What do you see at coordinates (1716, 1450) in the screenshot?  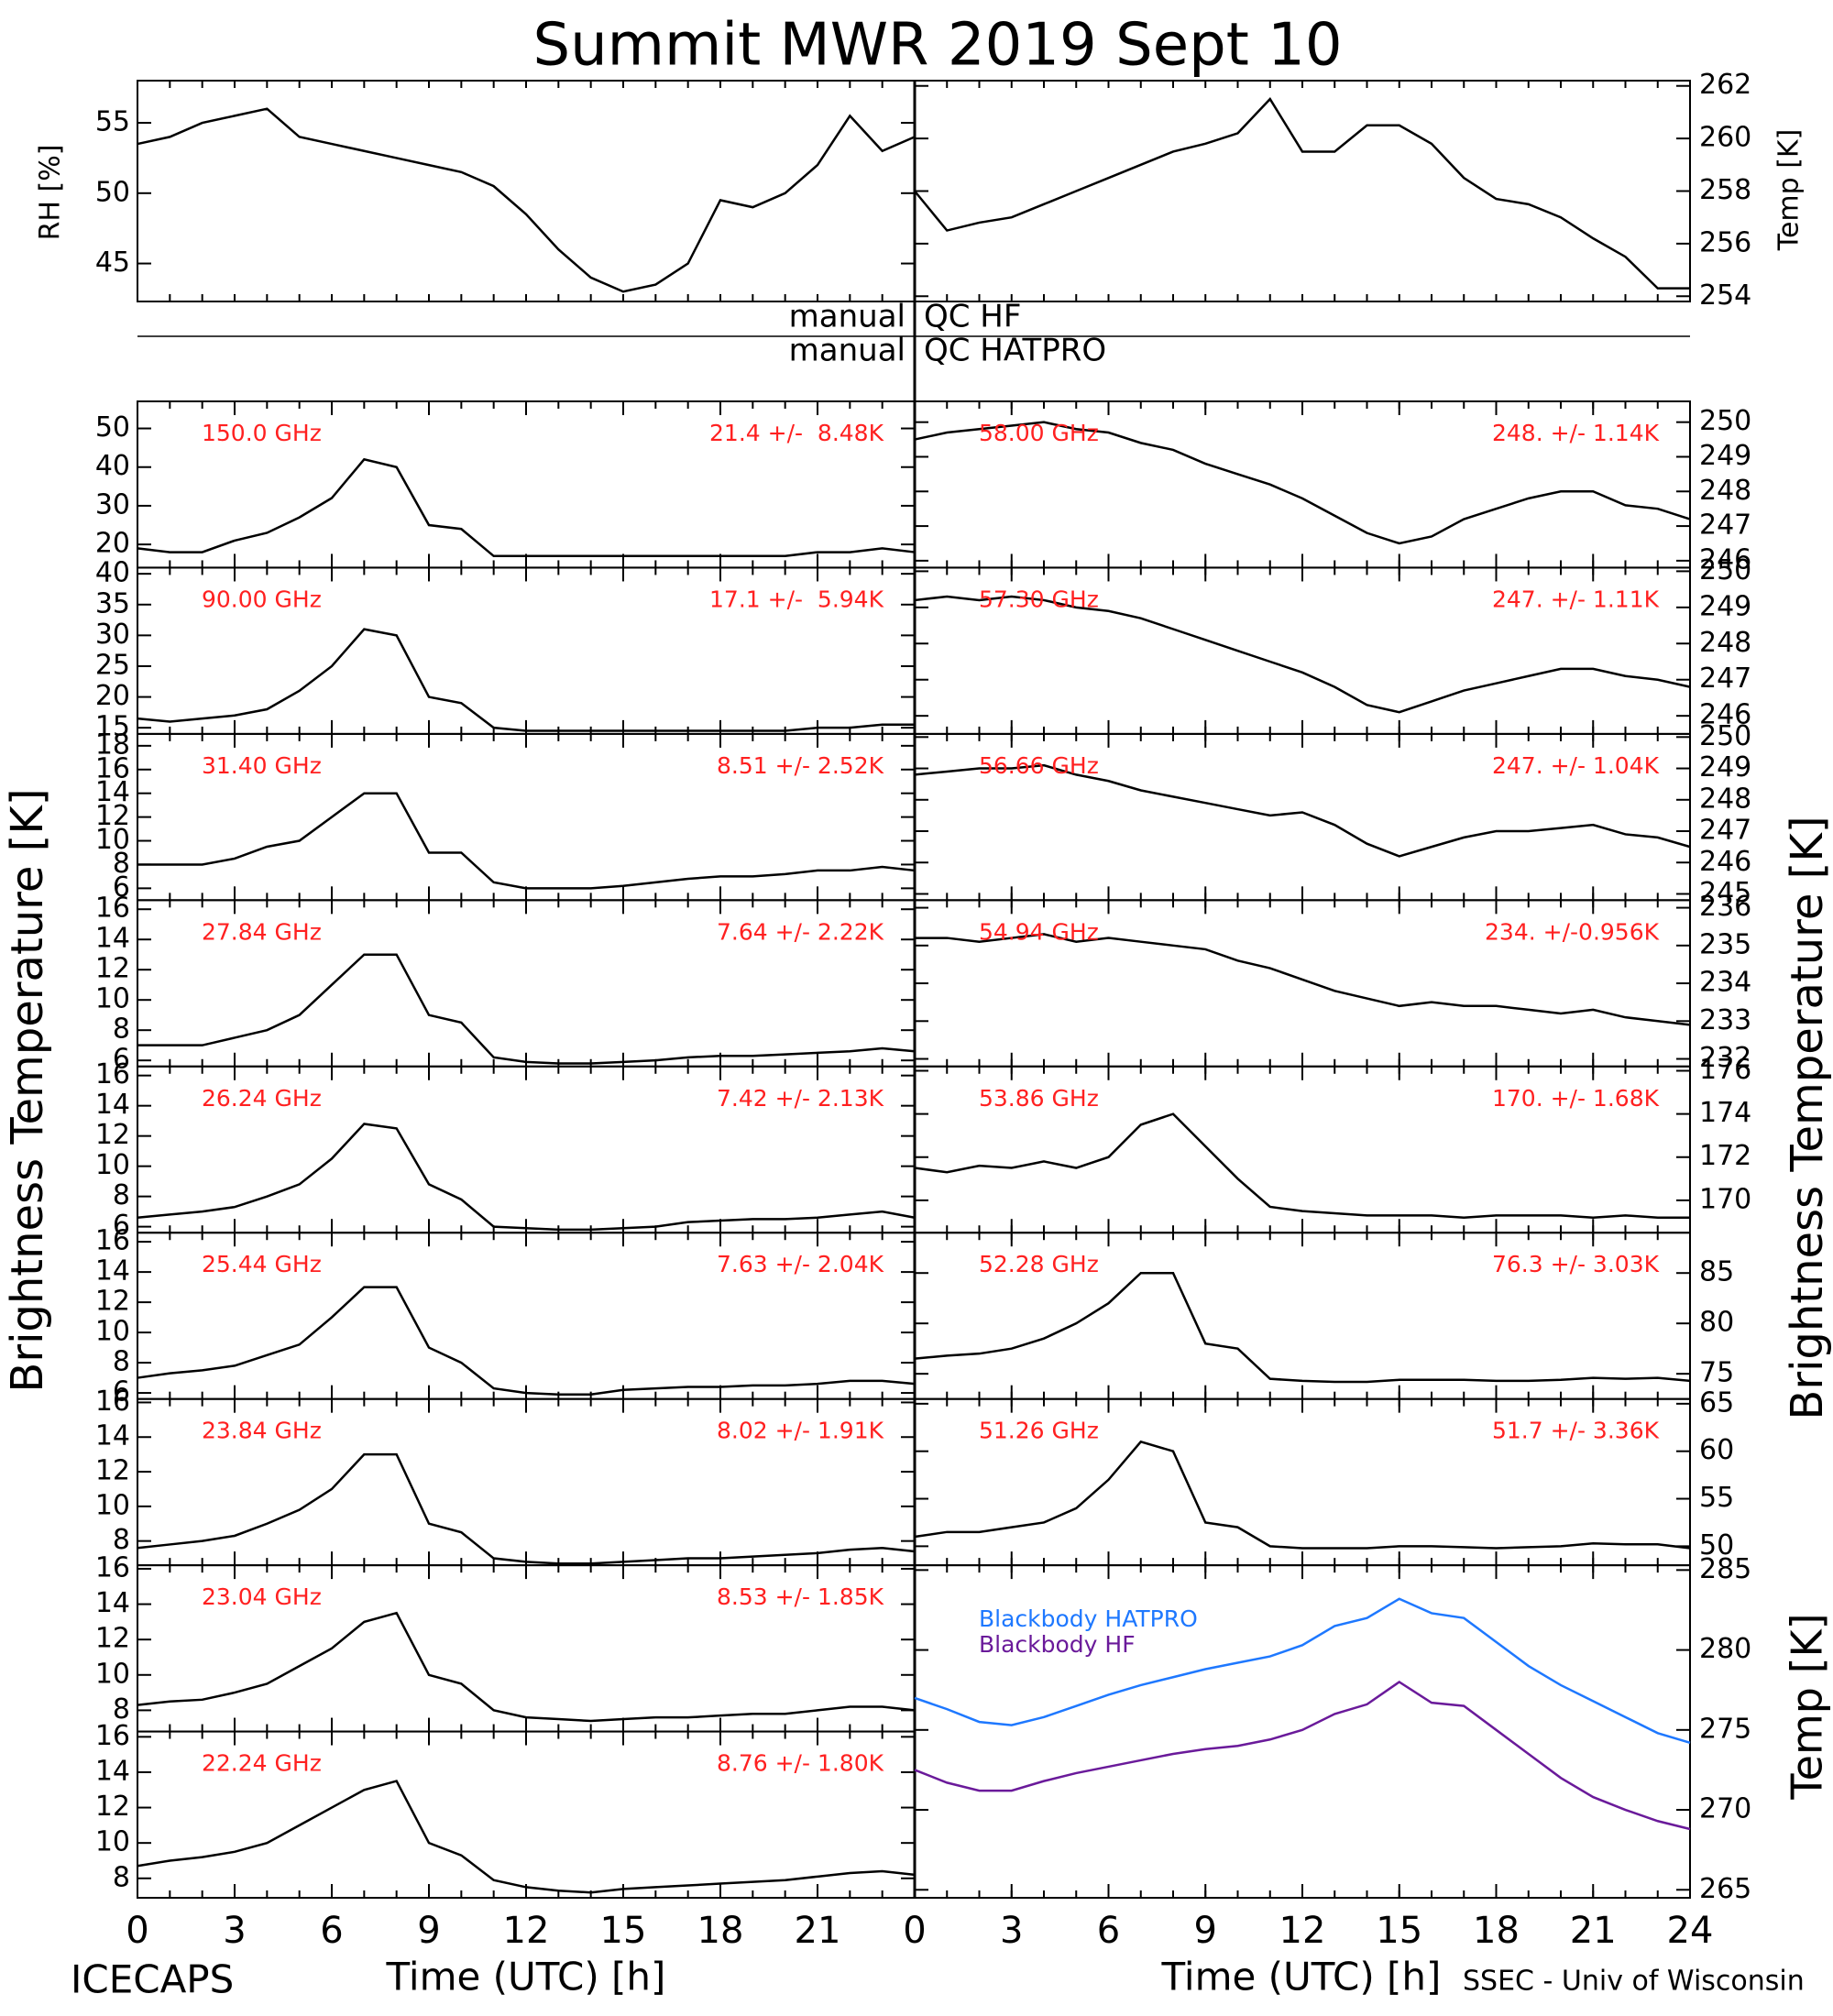 I see `y-tick-label: 60` at bounding box center [1716, 1450].